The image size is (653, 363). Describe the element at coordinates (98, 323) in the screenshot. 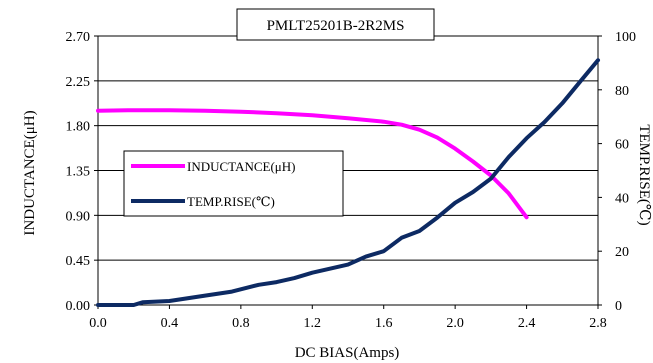

I see `x-tick-label: 0.0` at that location.